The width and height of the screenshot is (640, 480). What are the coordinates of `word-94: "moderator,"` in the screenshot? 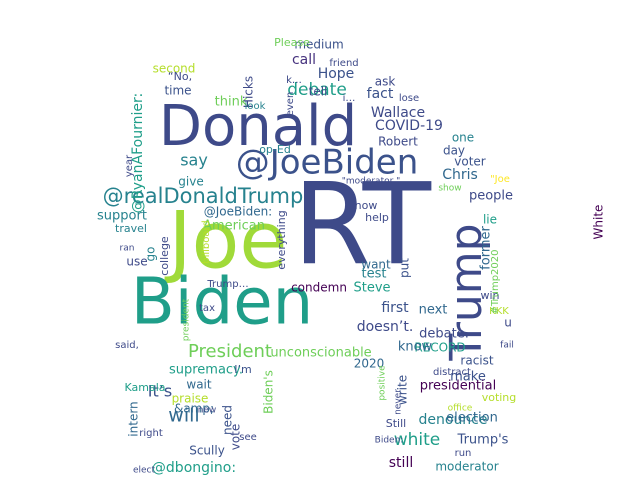 It's located at (371, 182).